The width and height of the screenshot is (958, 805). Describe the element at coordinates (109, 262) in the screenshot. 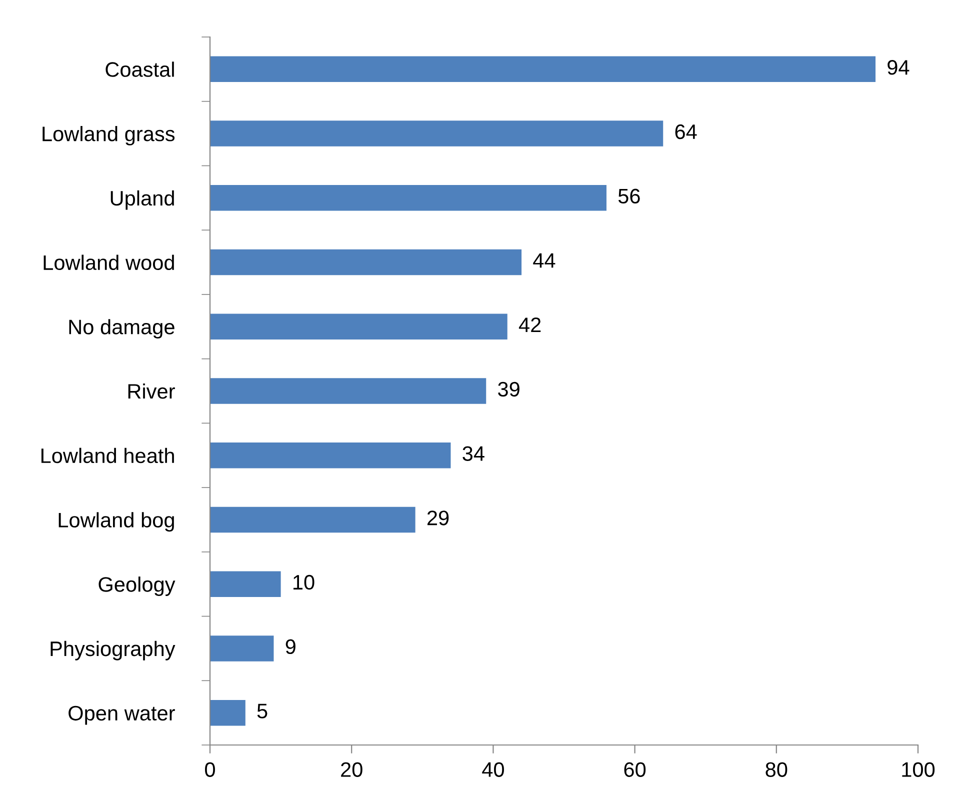

I see `y-tick-label: Lowland wood` at that location.